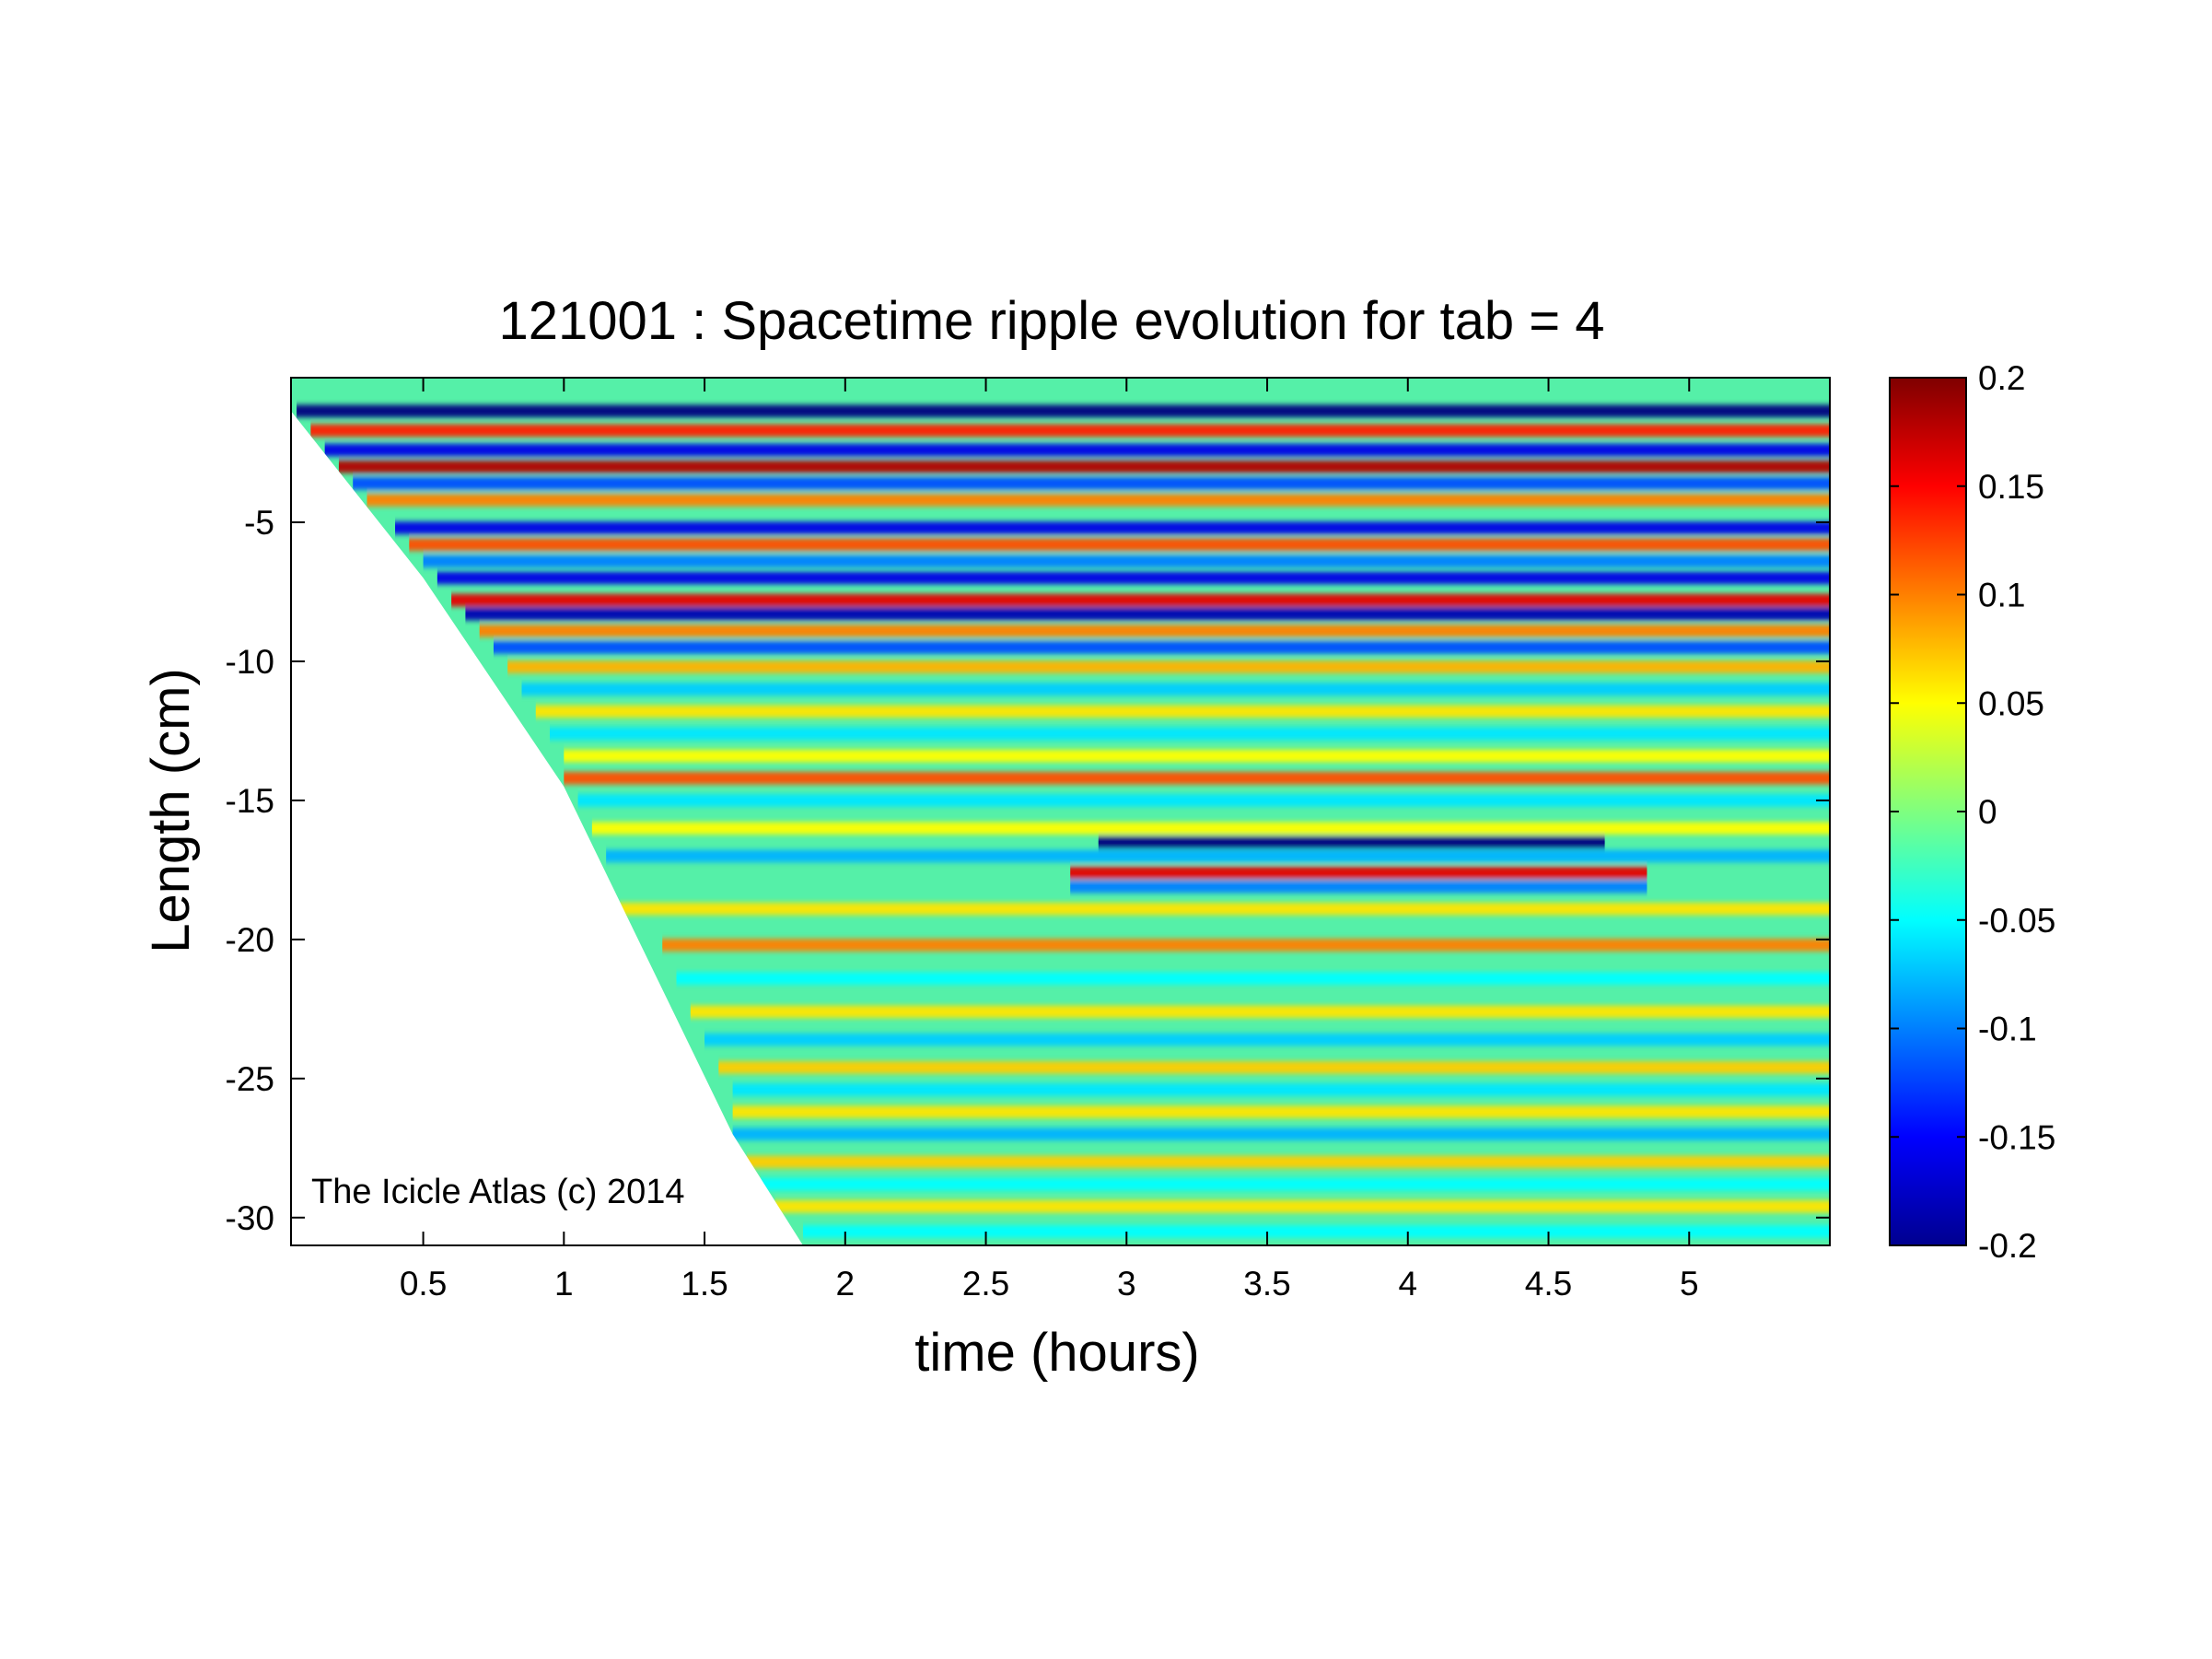  I want to click on colorbar-ticks: 0.2 0.15 0.1 0.05 0 -0.05 -0.1 -0.15 -0.2, so click(1973, 812).